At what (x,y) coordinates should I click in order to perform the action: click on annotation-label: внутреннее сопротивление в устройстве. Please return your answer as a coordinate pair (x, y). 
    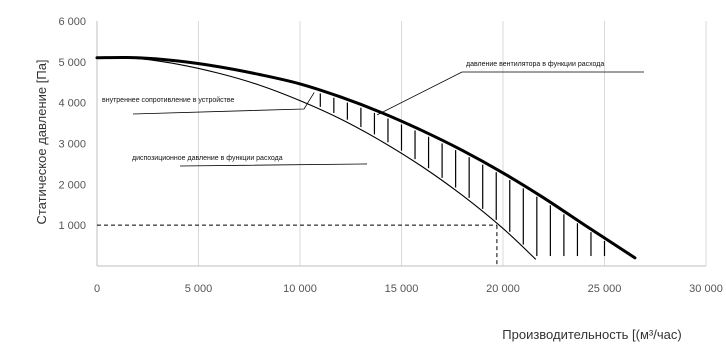
    Looking at the image, I should click on (168, 100).